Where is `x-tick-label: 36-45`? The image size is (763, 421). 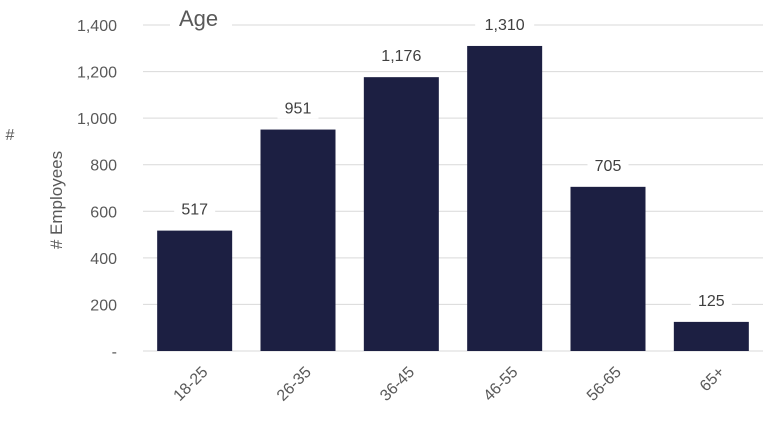 x-tick-label: 36-45 is located at coordinates (397, 384).